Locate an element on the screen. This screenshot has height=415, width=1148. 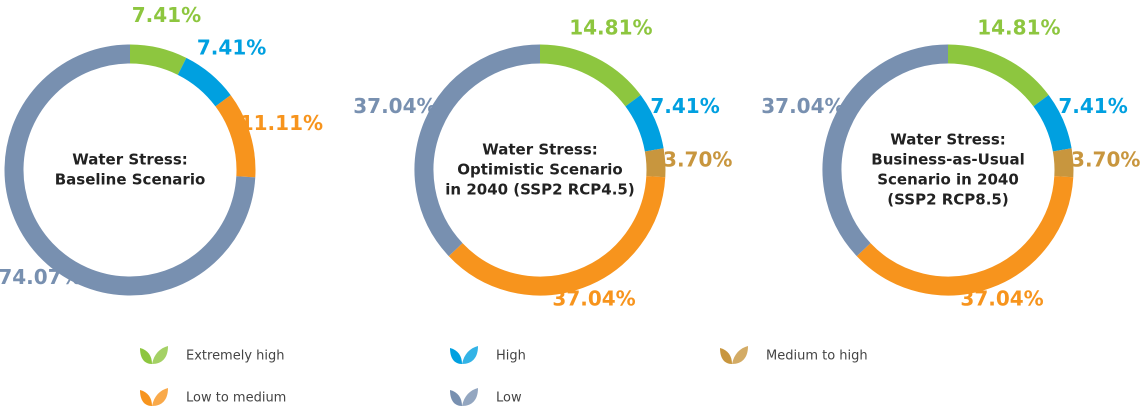
chart-title: (SSP2 RCP8.5) is located at coordinates (947, 200).